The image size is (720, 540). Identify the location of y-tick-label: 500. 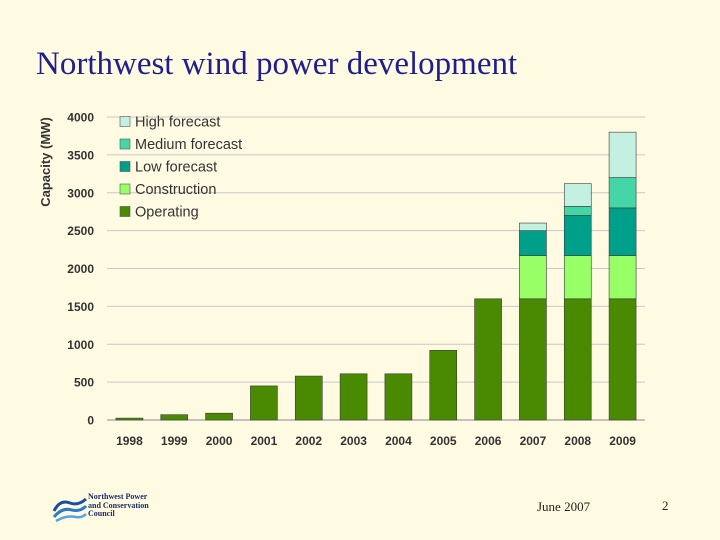
(84, 383).